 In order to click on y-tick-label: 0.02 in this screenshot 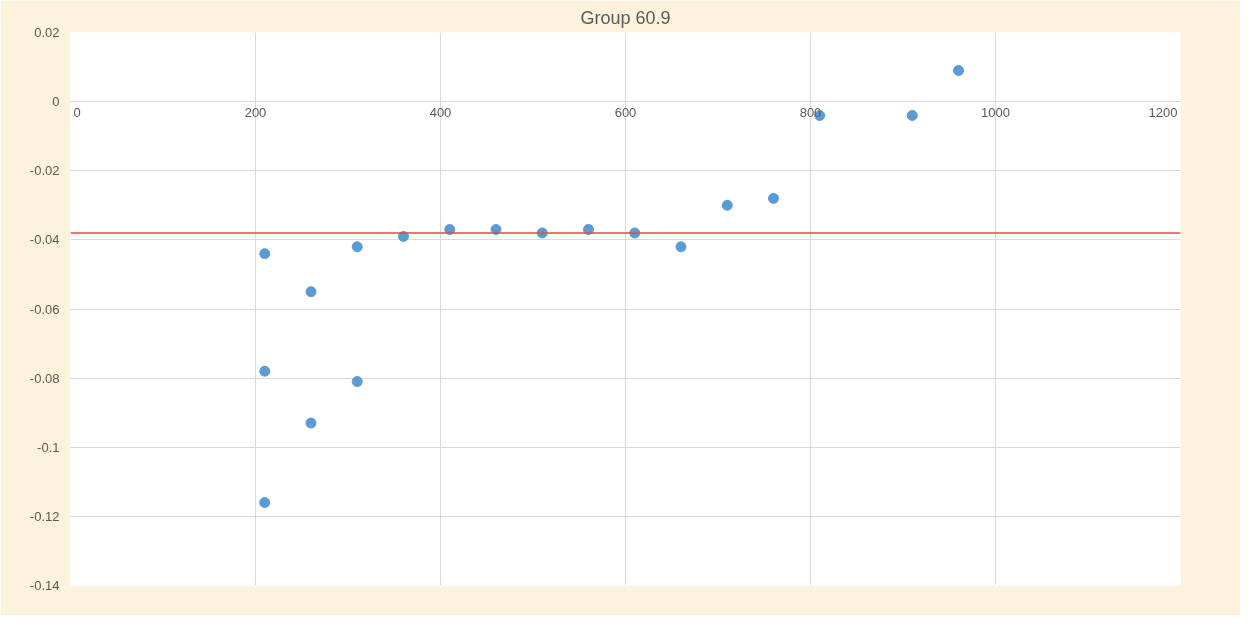, I will do `click(47, 32)`.